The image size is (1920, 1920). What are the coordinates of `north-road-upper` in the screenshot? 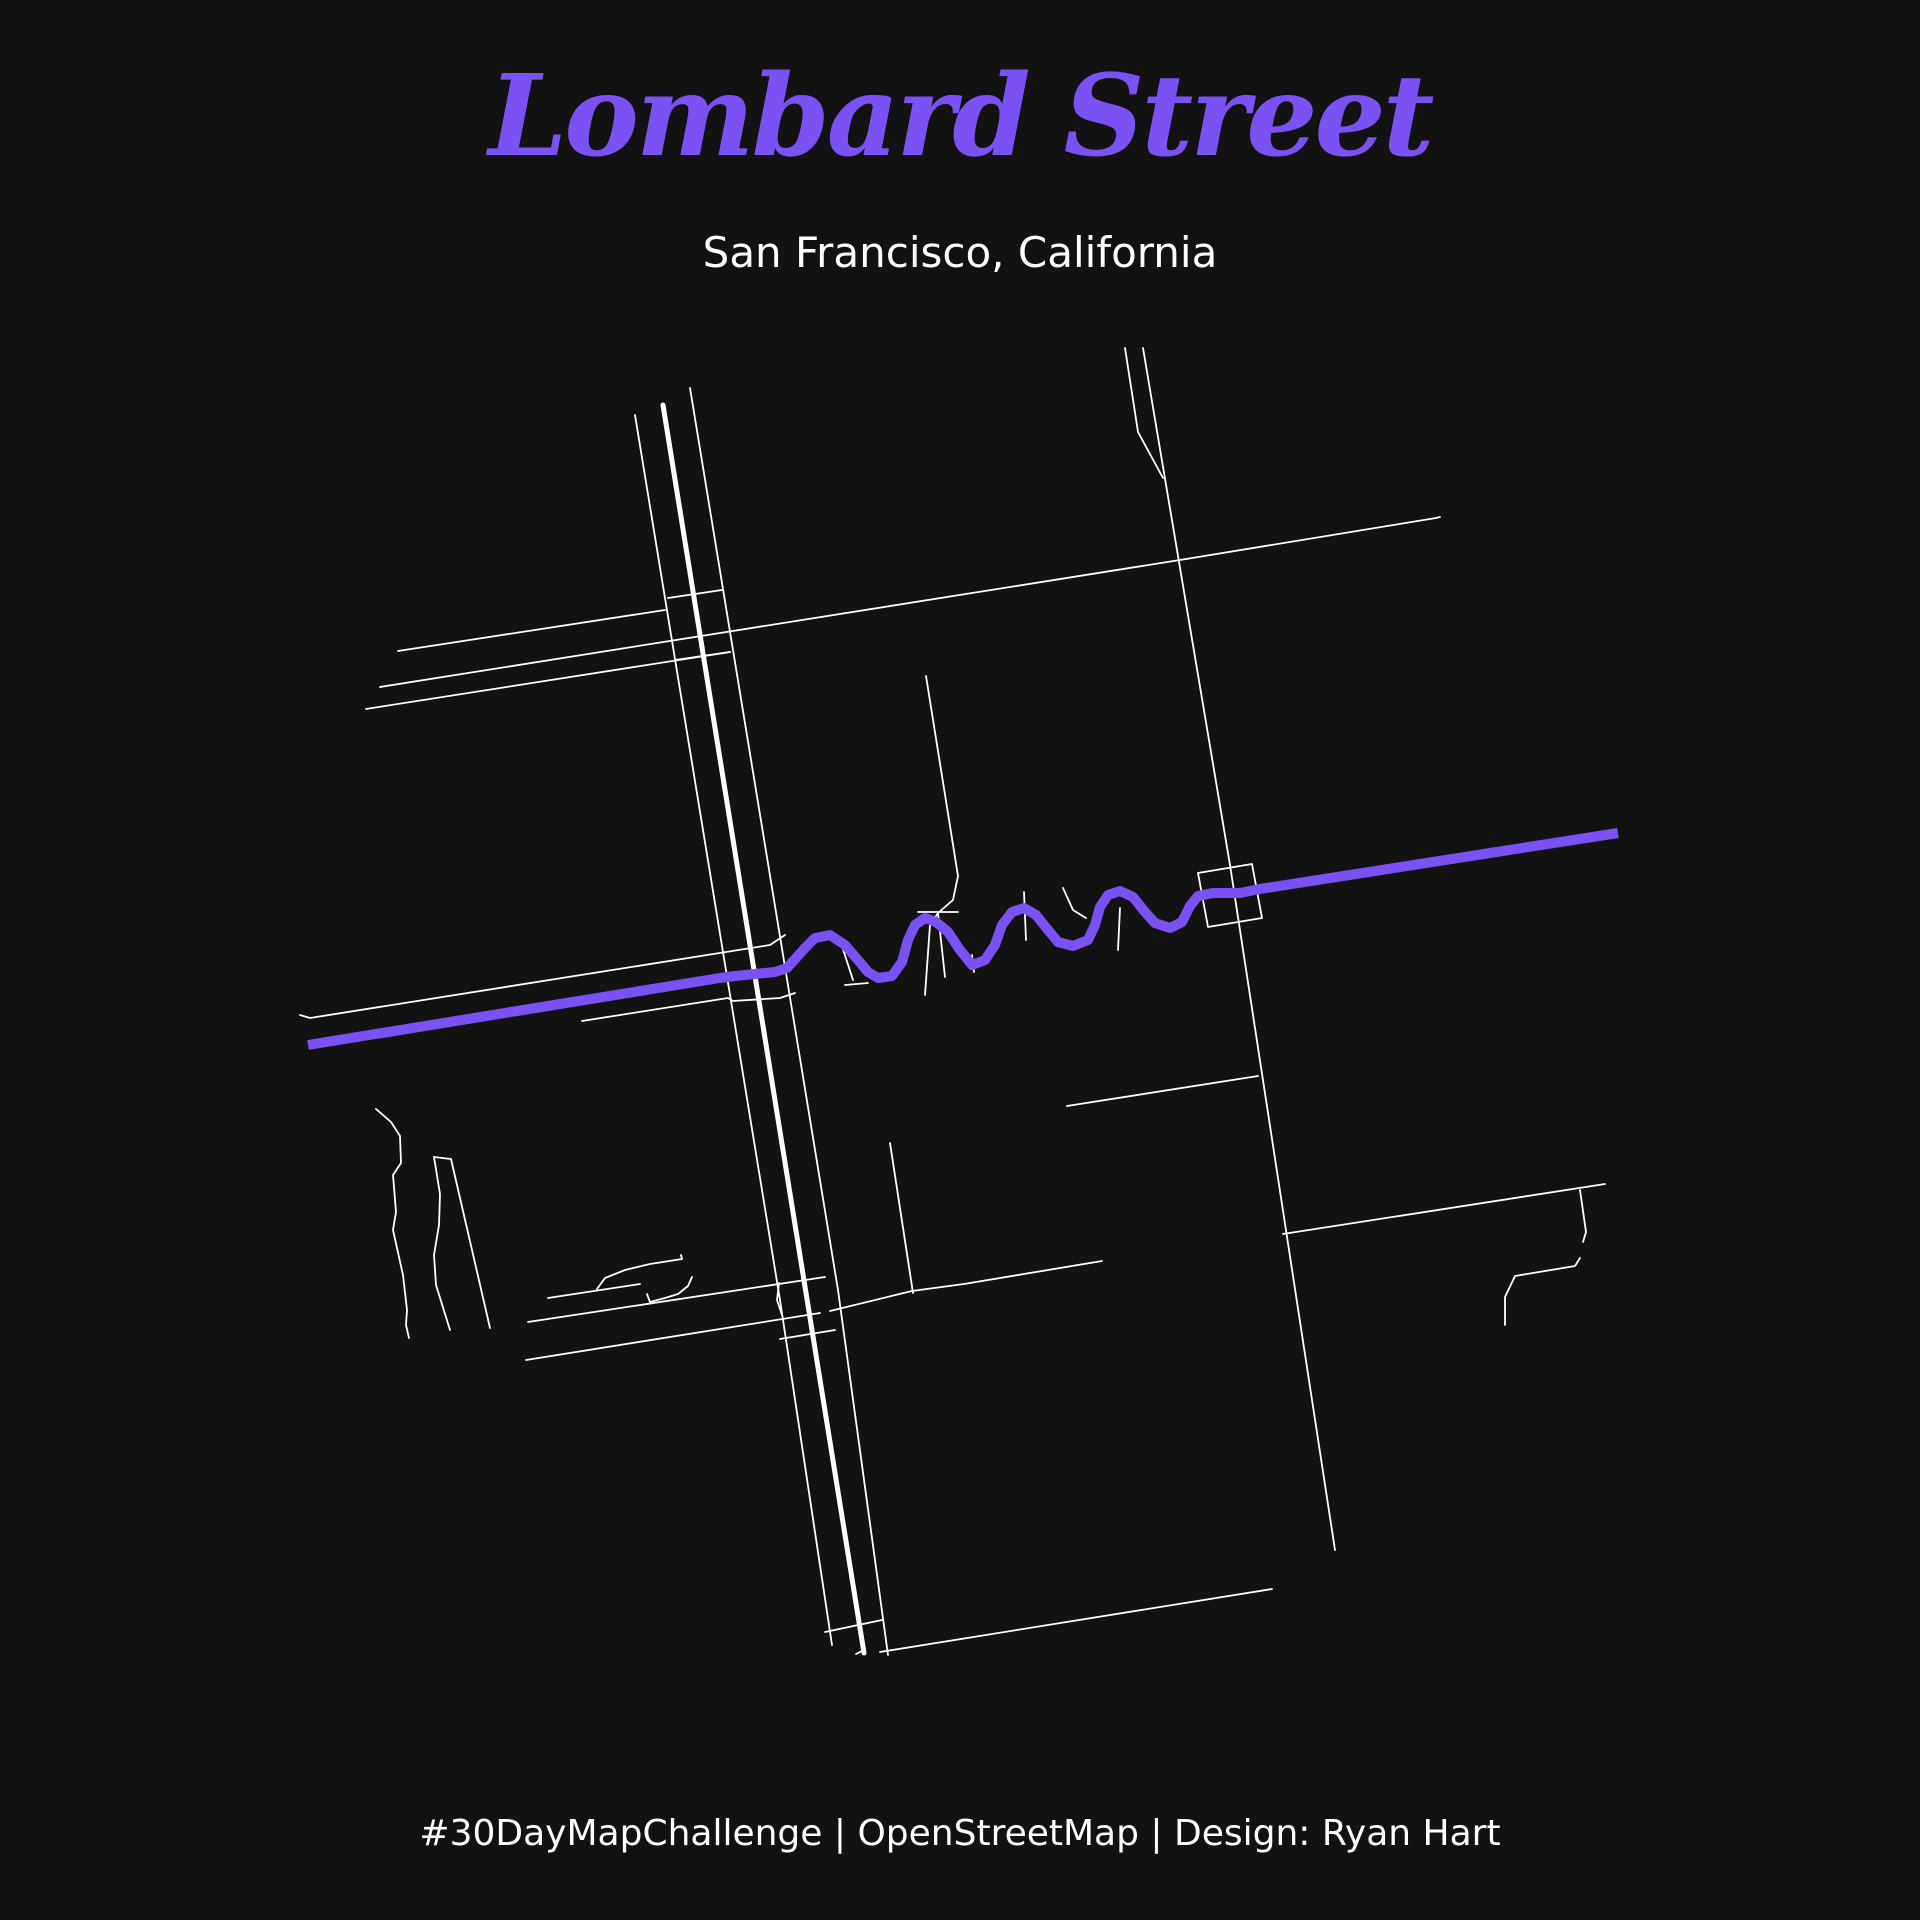 It's located at (1144, 413).